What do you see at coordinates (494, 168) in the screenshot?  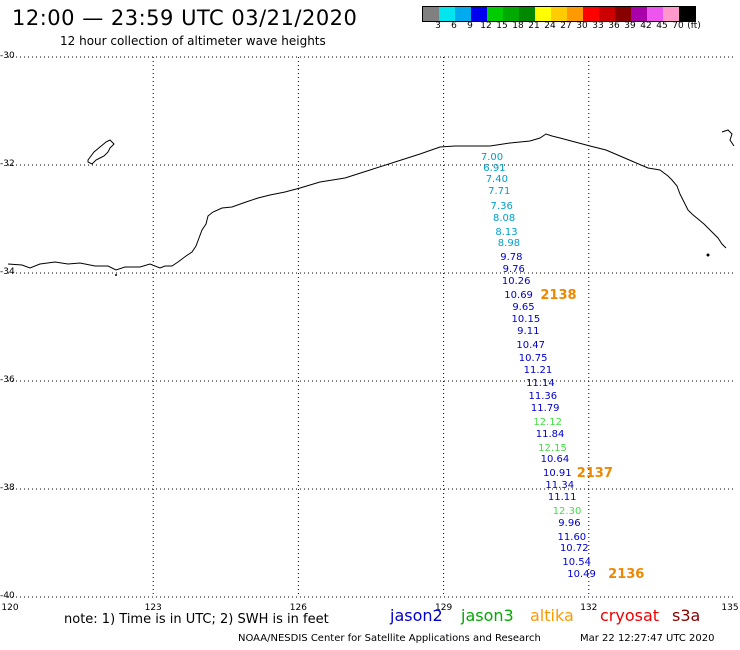 I see `wave-height-value: 6.91` at bounding box center [494, 168].